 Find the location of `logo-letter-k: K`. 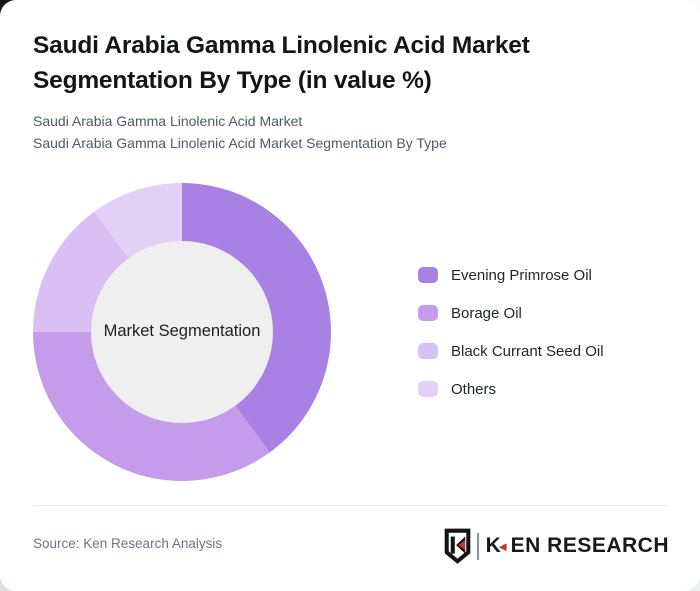

logo-letter-k: K is located at coordinates (493, 545).